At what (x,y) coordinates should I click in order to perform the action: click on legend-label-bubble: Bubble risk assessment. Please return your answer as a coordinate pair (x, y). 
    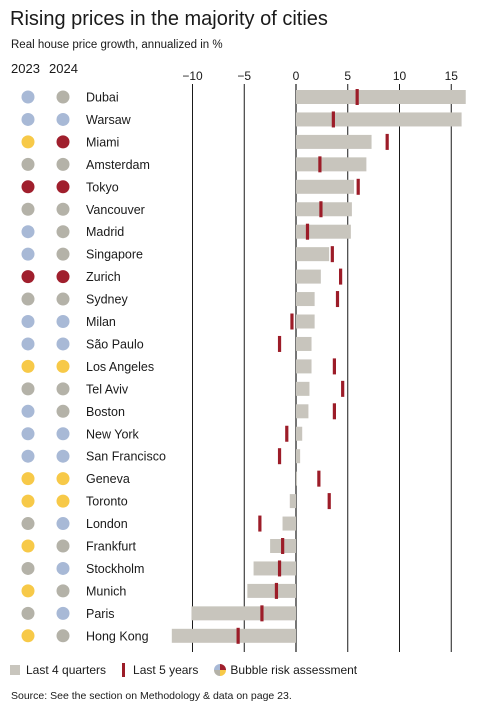
    Looking at the image, I should click on (294, 670).